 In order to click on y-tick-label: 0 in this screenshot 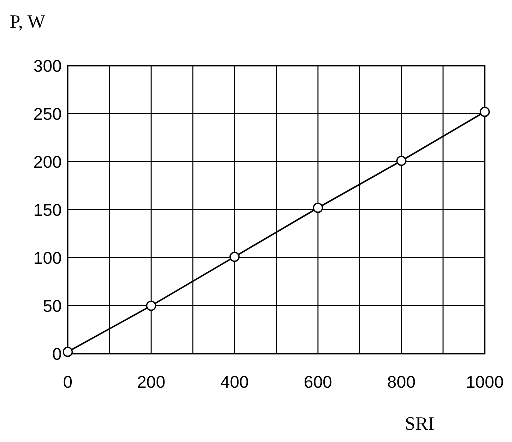, I will do `click(57, 354)`.